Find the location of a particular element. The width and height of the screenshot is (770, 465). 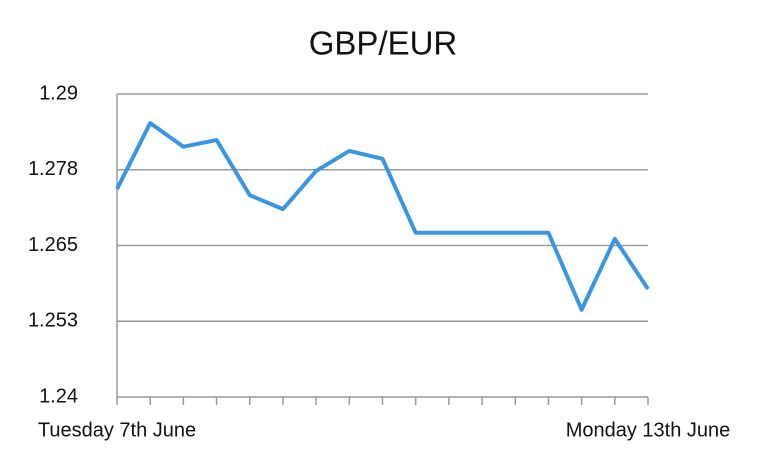

chart-title: GBP/EUR is located at coordinates (383, 43).